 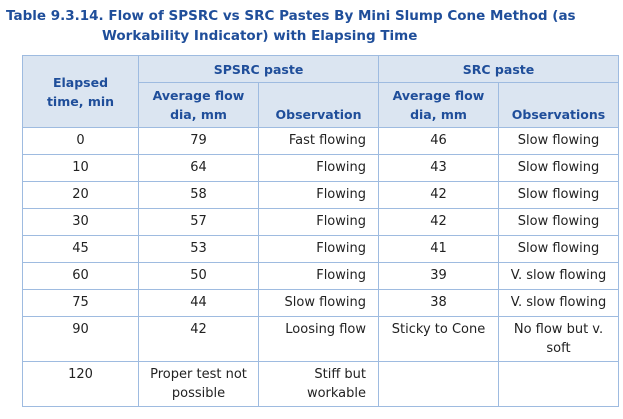 What do you see at coordinates (198, 141) in the screenshot?
I see `table-cell: 79` at bounding box center [198, 141].